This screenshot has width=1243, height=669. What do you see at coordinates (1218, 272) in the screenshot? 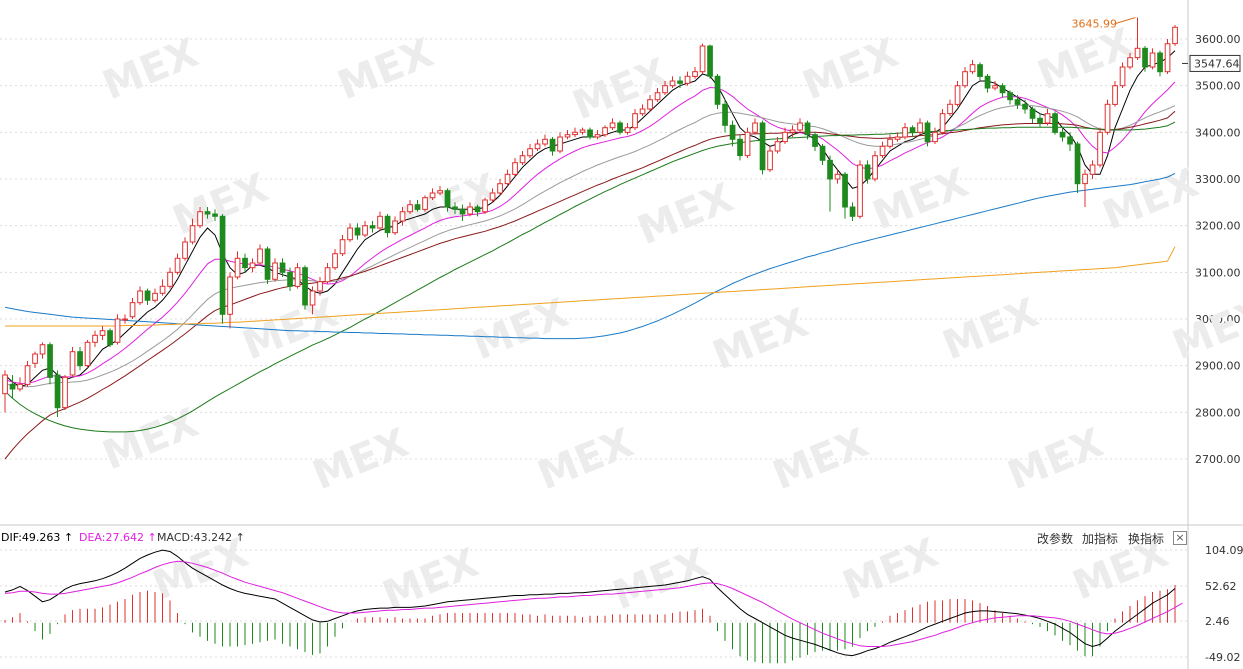
I see `price-tick-label: 3100.00` at bounding box center [1218, 272].